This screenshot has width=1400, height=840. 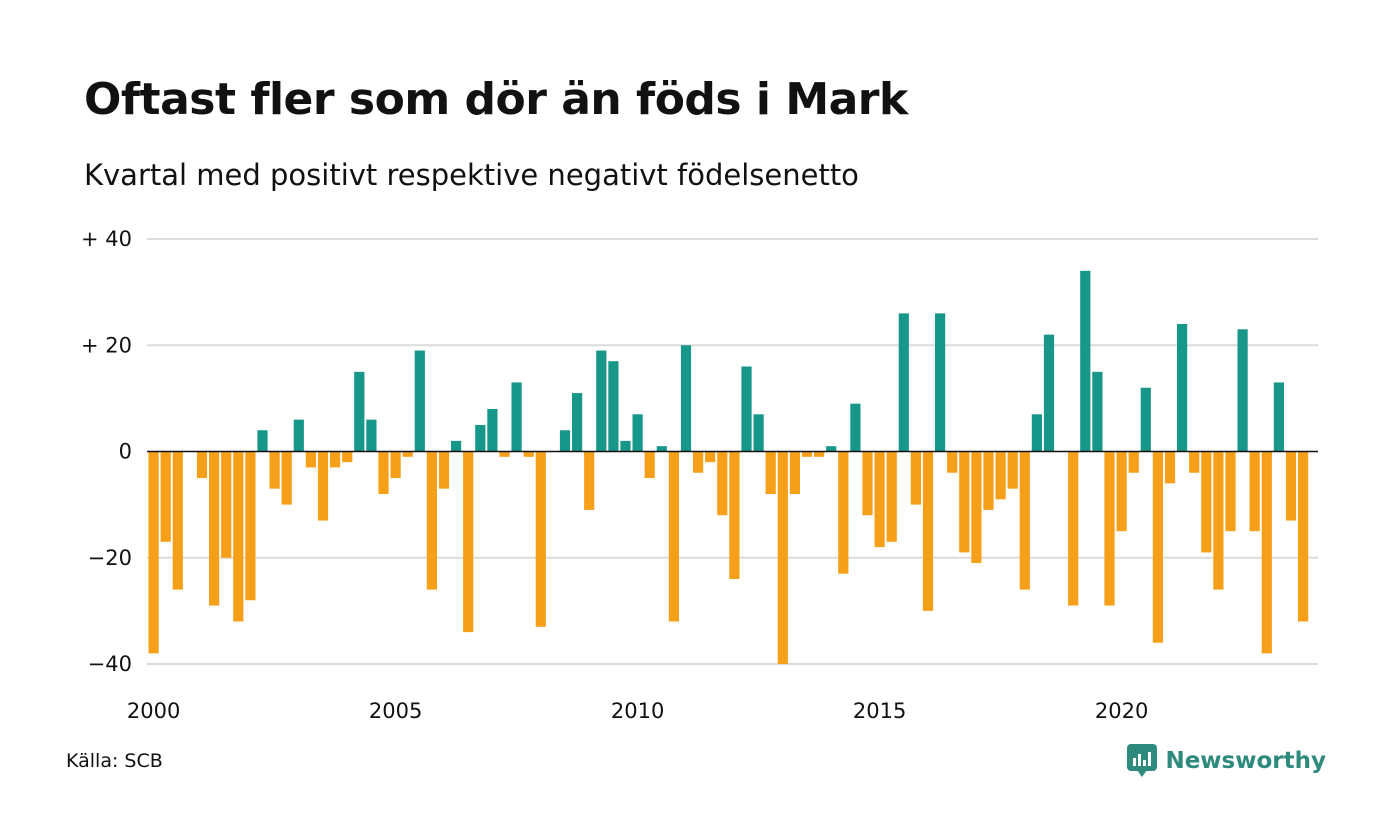 What do you see at coordinates (1245, 761) in the screenshot?
I see `brand-name: Newsworthy` at bounding box center [1245, 761].